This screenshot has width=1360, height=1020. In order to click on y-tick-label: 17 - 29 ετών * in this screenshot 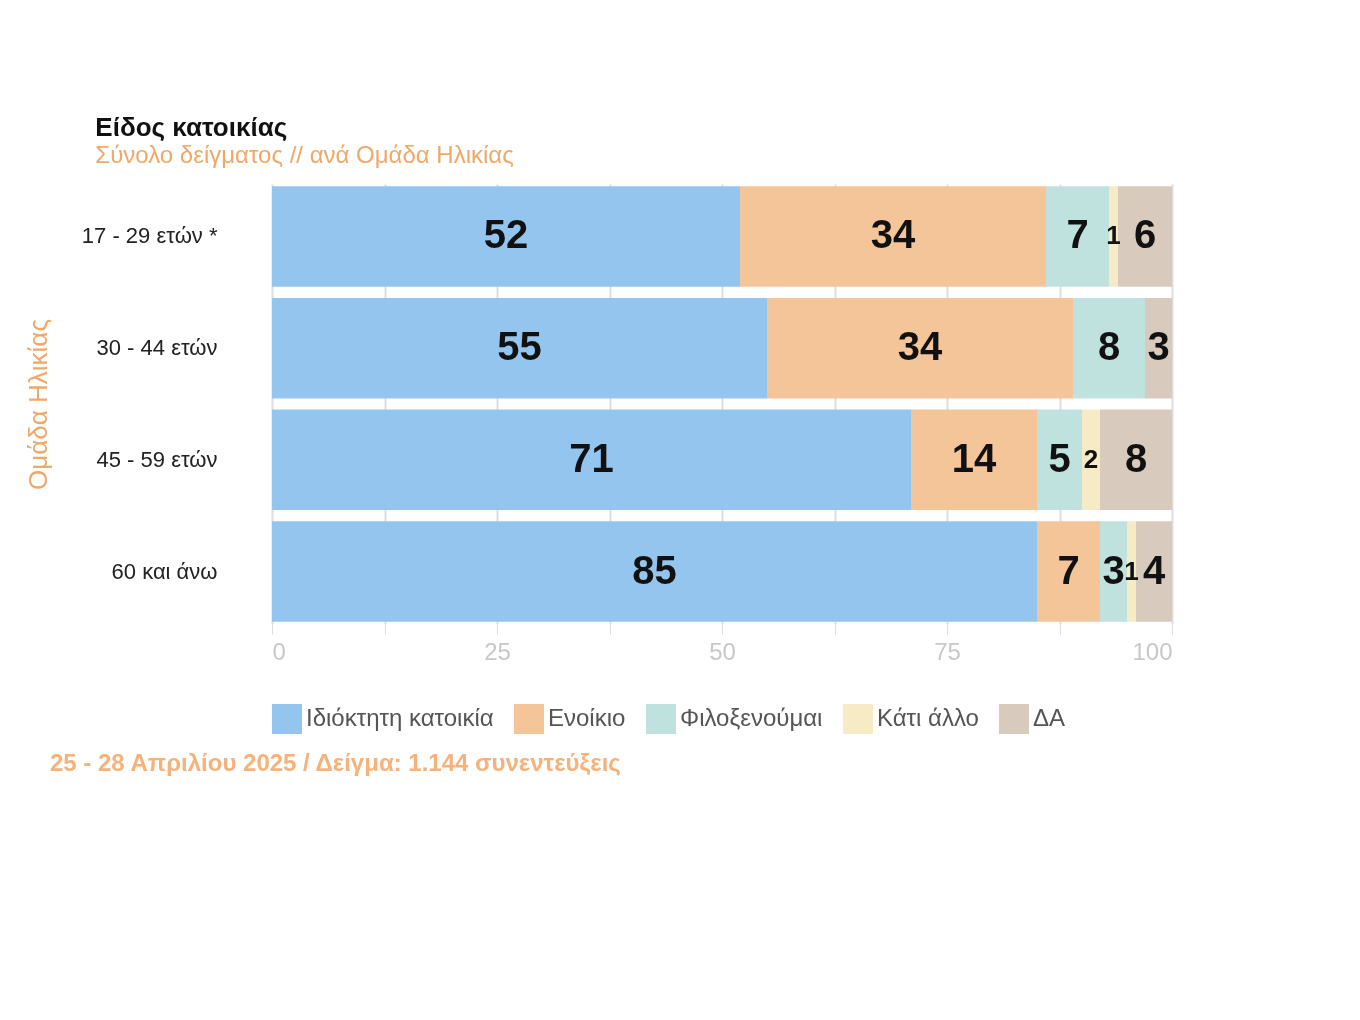, I will do `click(149, 236)`.